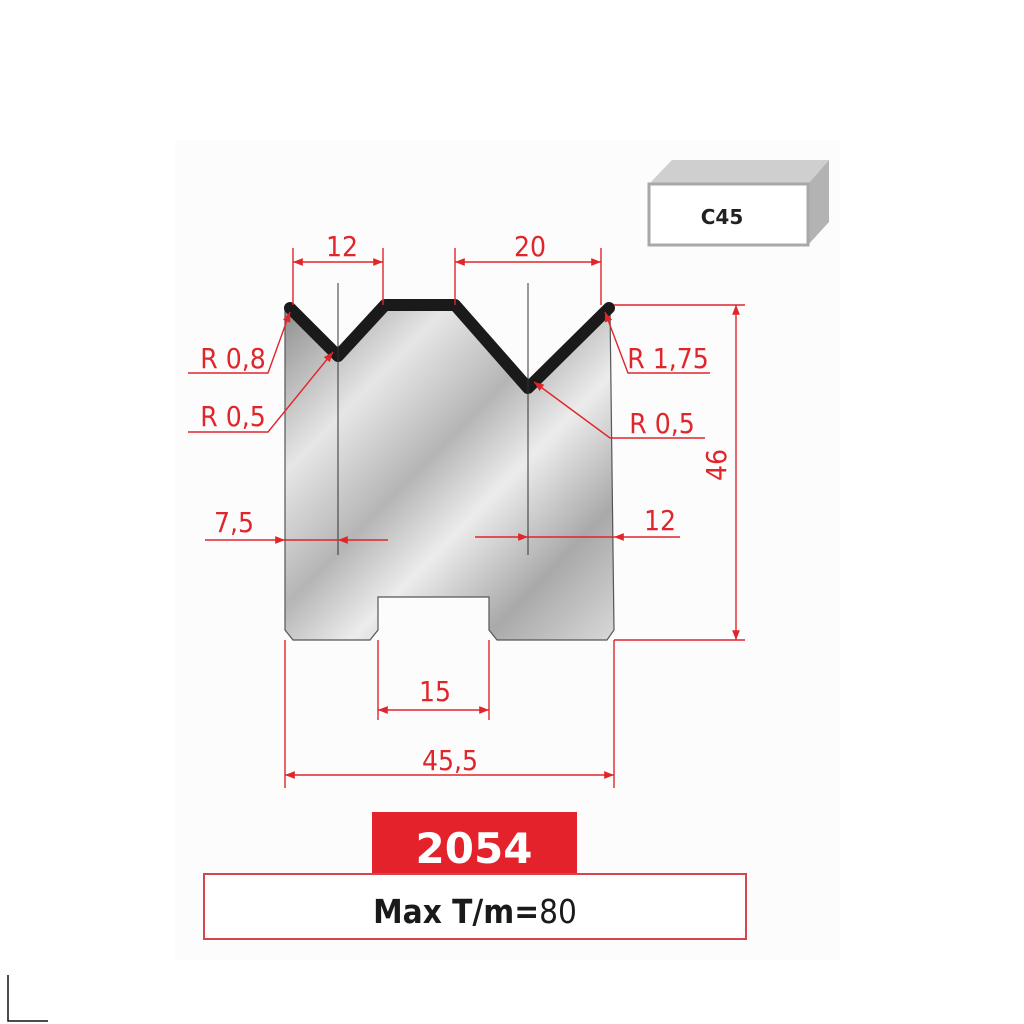 The height and width of the screenshot is (1024, 1024). I want to click on max-load-value: 80, so click(558, 911).